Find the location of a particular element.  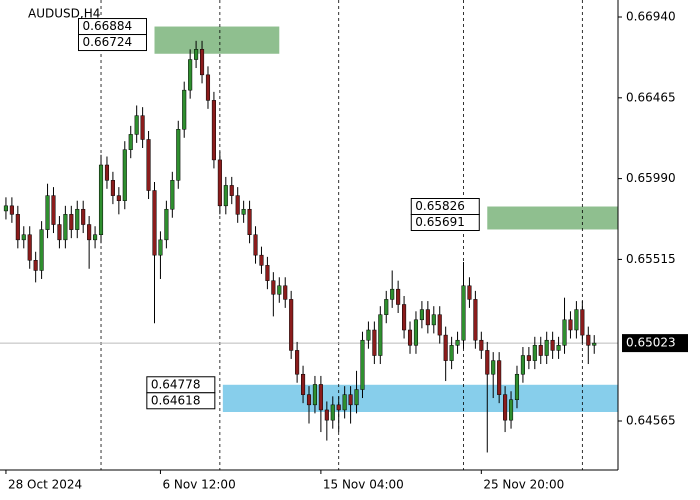

y-tick-label: 0.64565 is located at coordinates (651, 421).